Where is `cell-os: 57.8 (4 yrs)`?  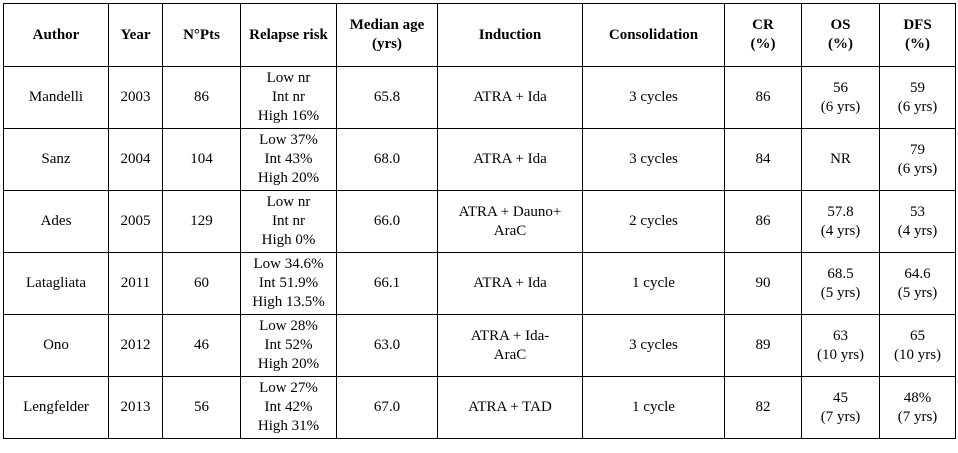
cell-os: 57.8 (4 yrs) is located at coordinates (840, 221).